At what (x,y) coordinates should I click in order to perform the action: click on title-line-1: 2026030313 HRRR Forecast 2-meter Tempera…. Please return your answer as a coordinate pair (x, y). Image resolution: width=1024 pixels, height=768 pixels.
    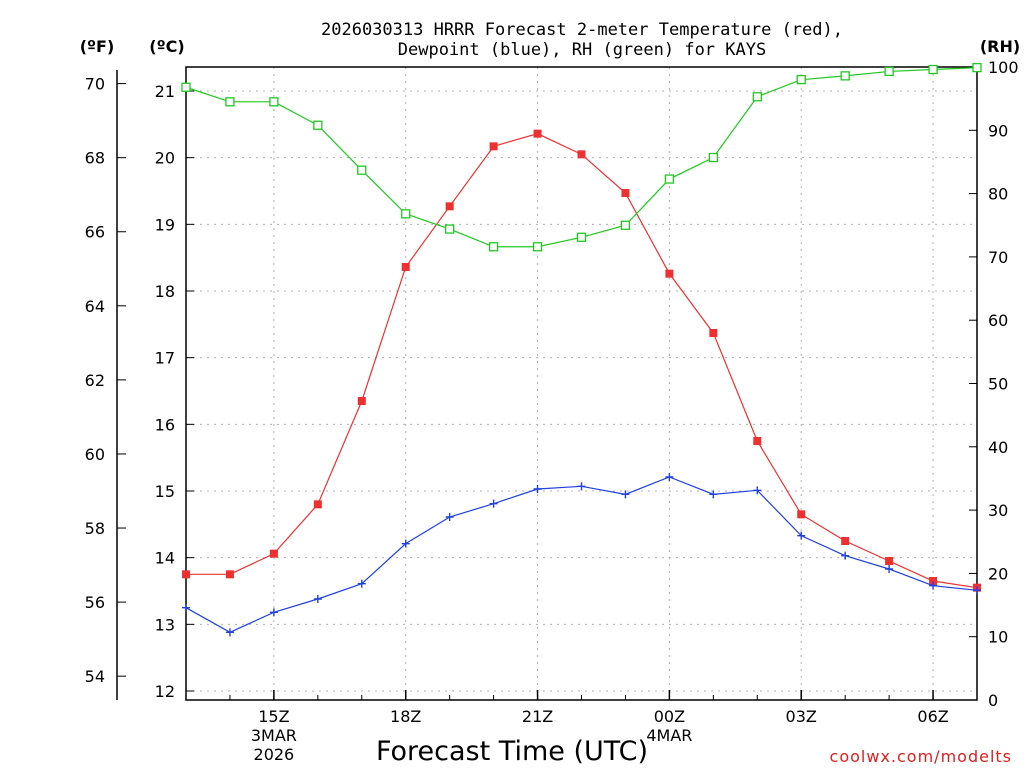
    Looking at the image, I should click on (582, 30).